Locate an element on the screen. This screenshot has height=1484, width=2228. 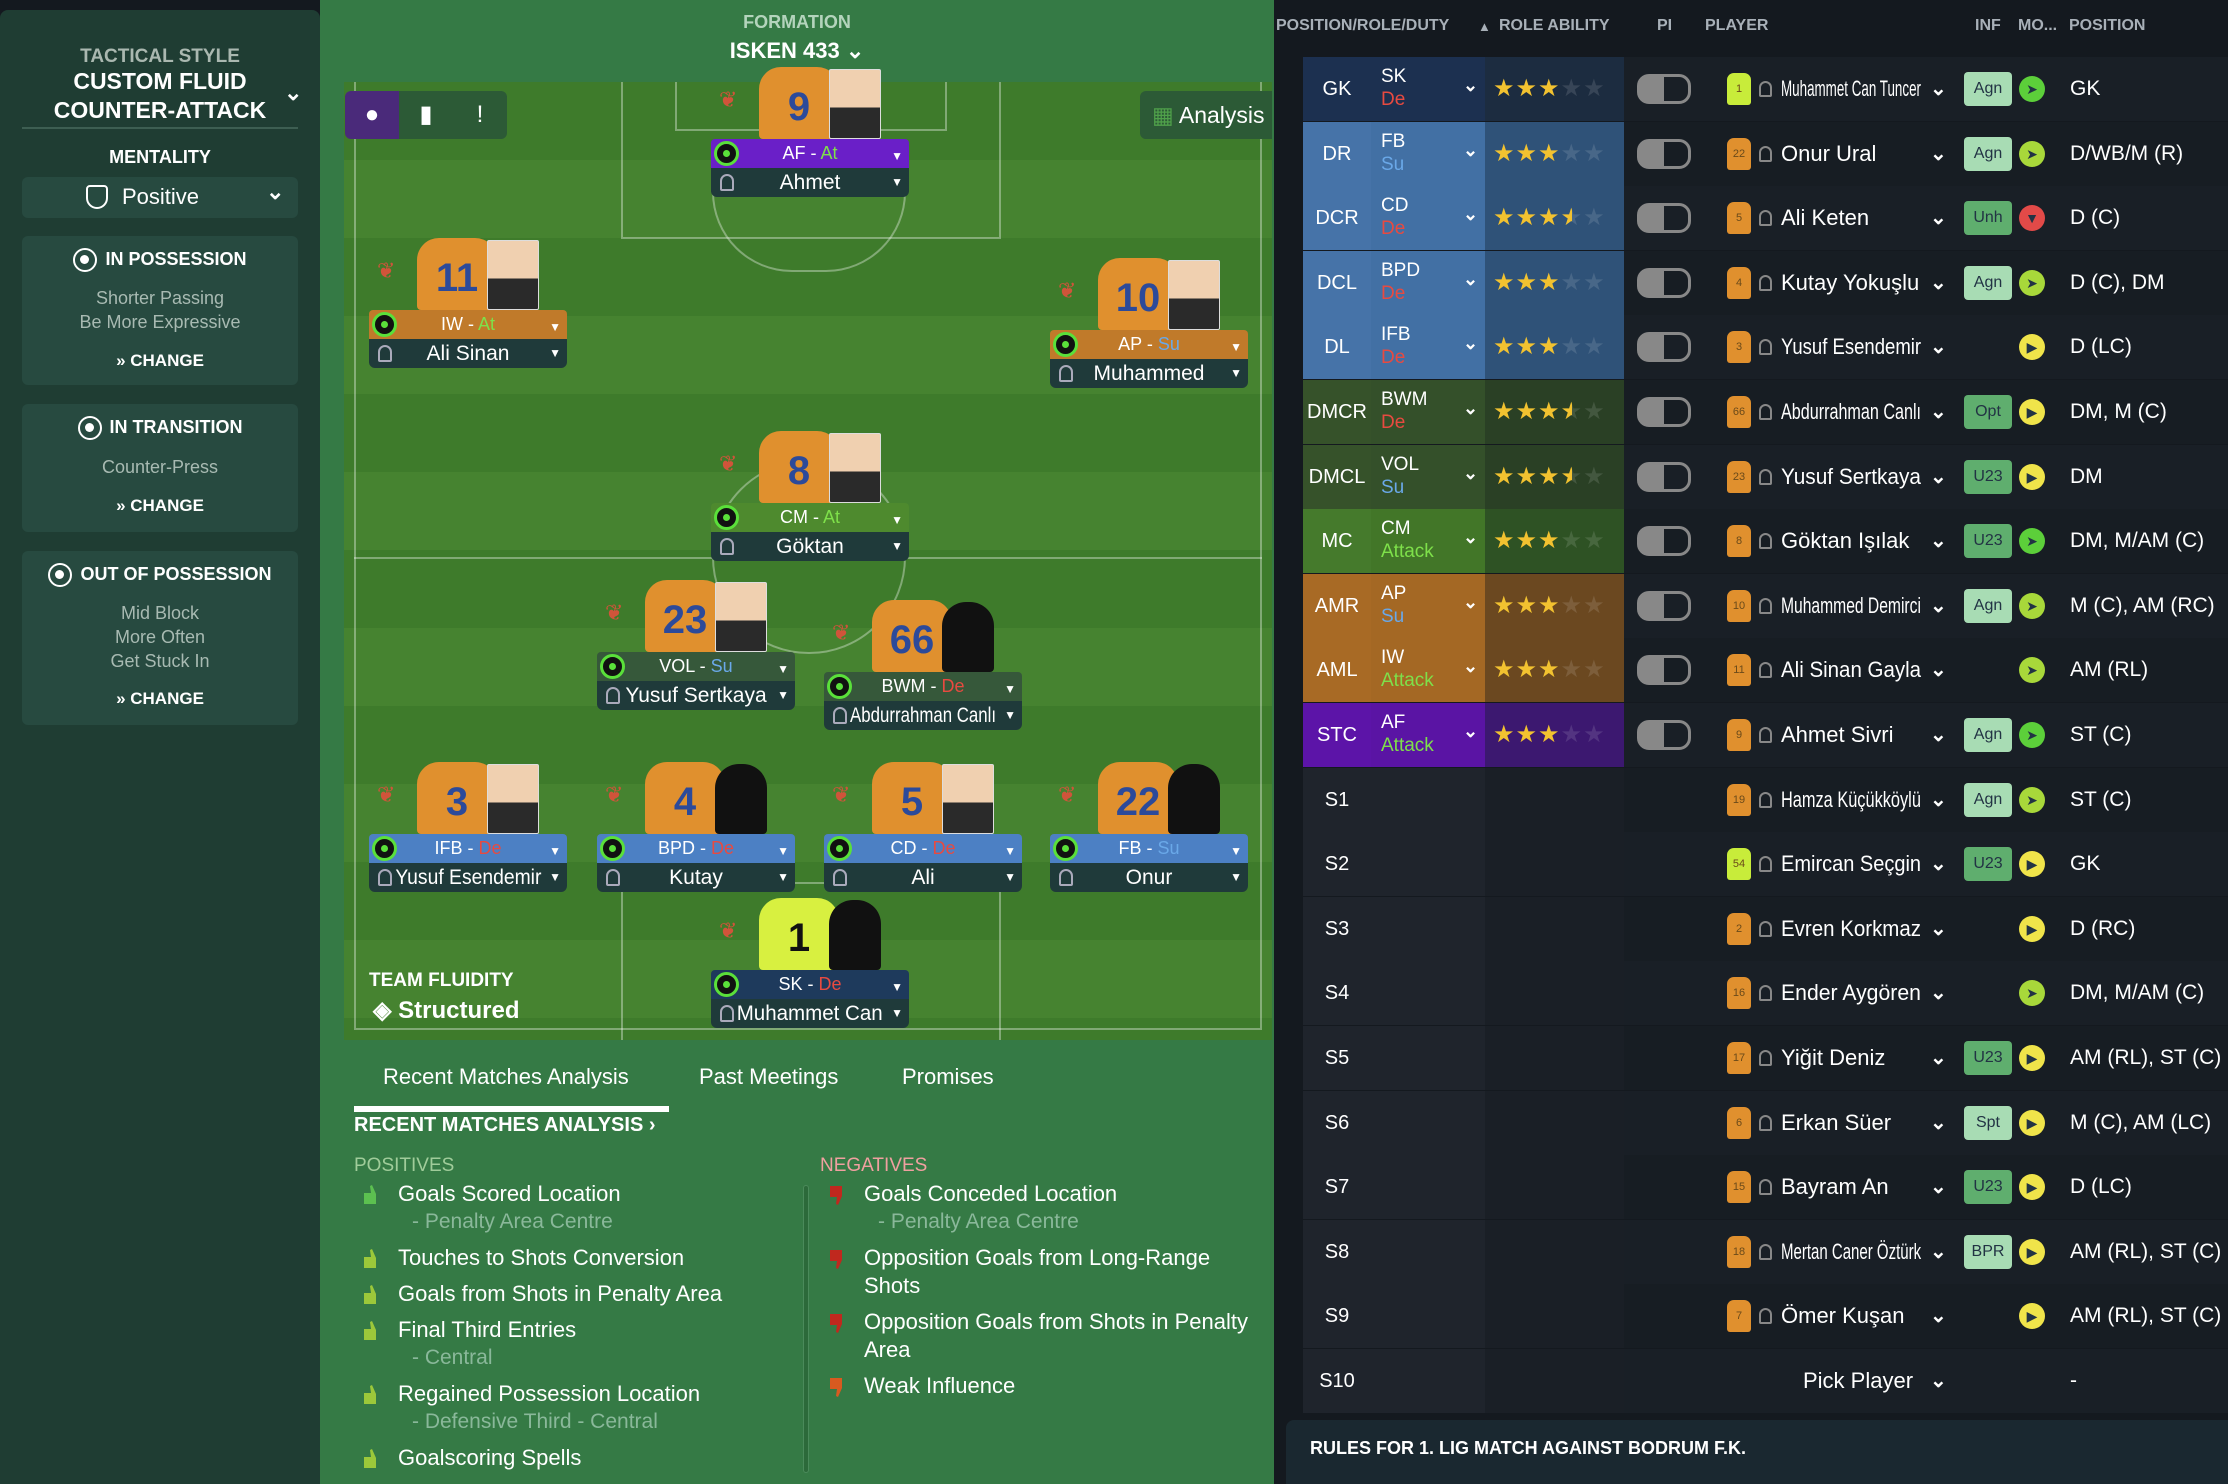
player-view-button: ● is located at coordinates (372, 115).